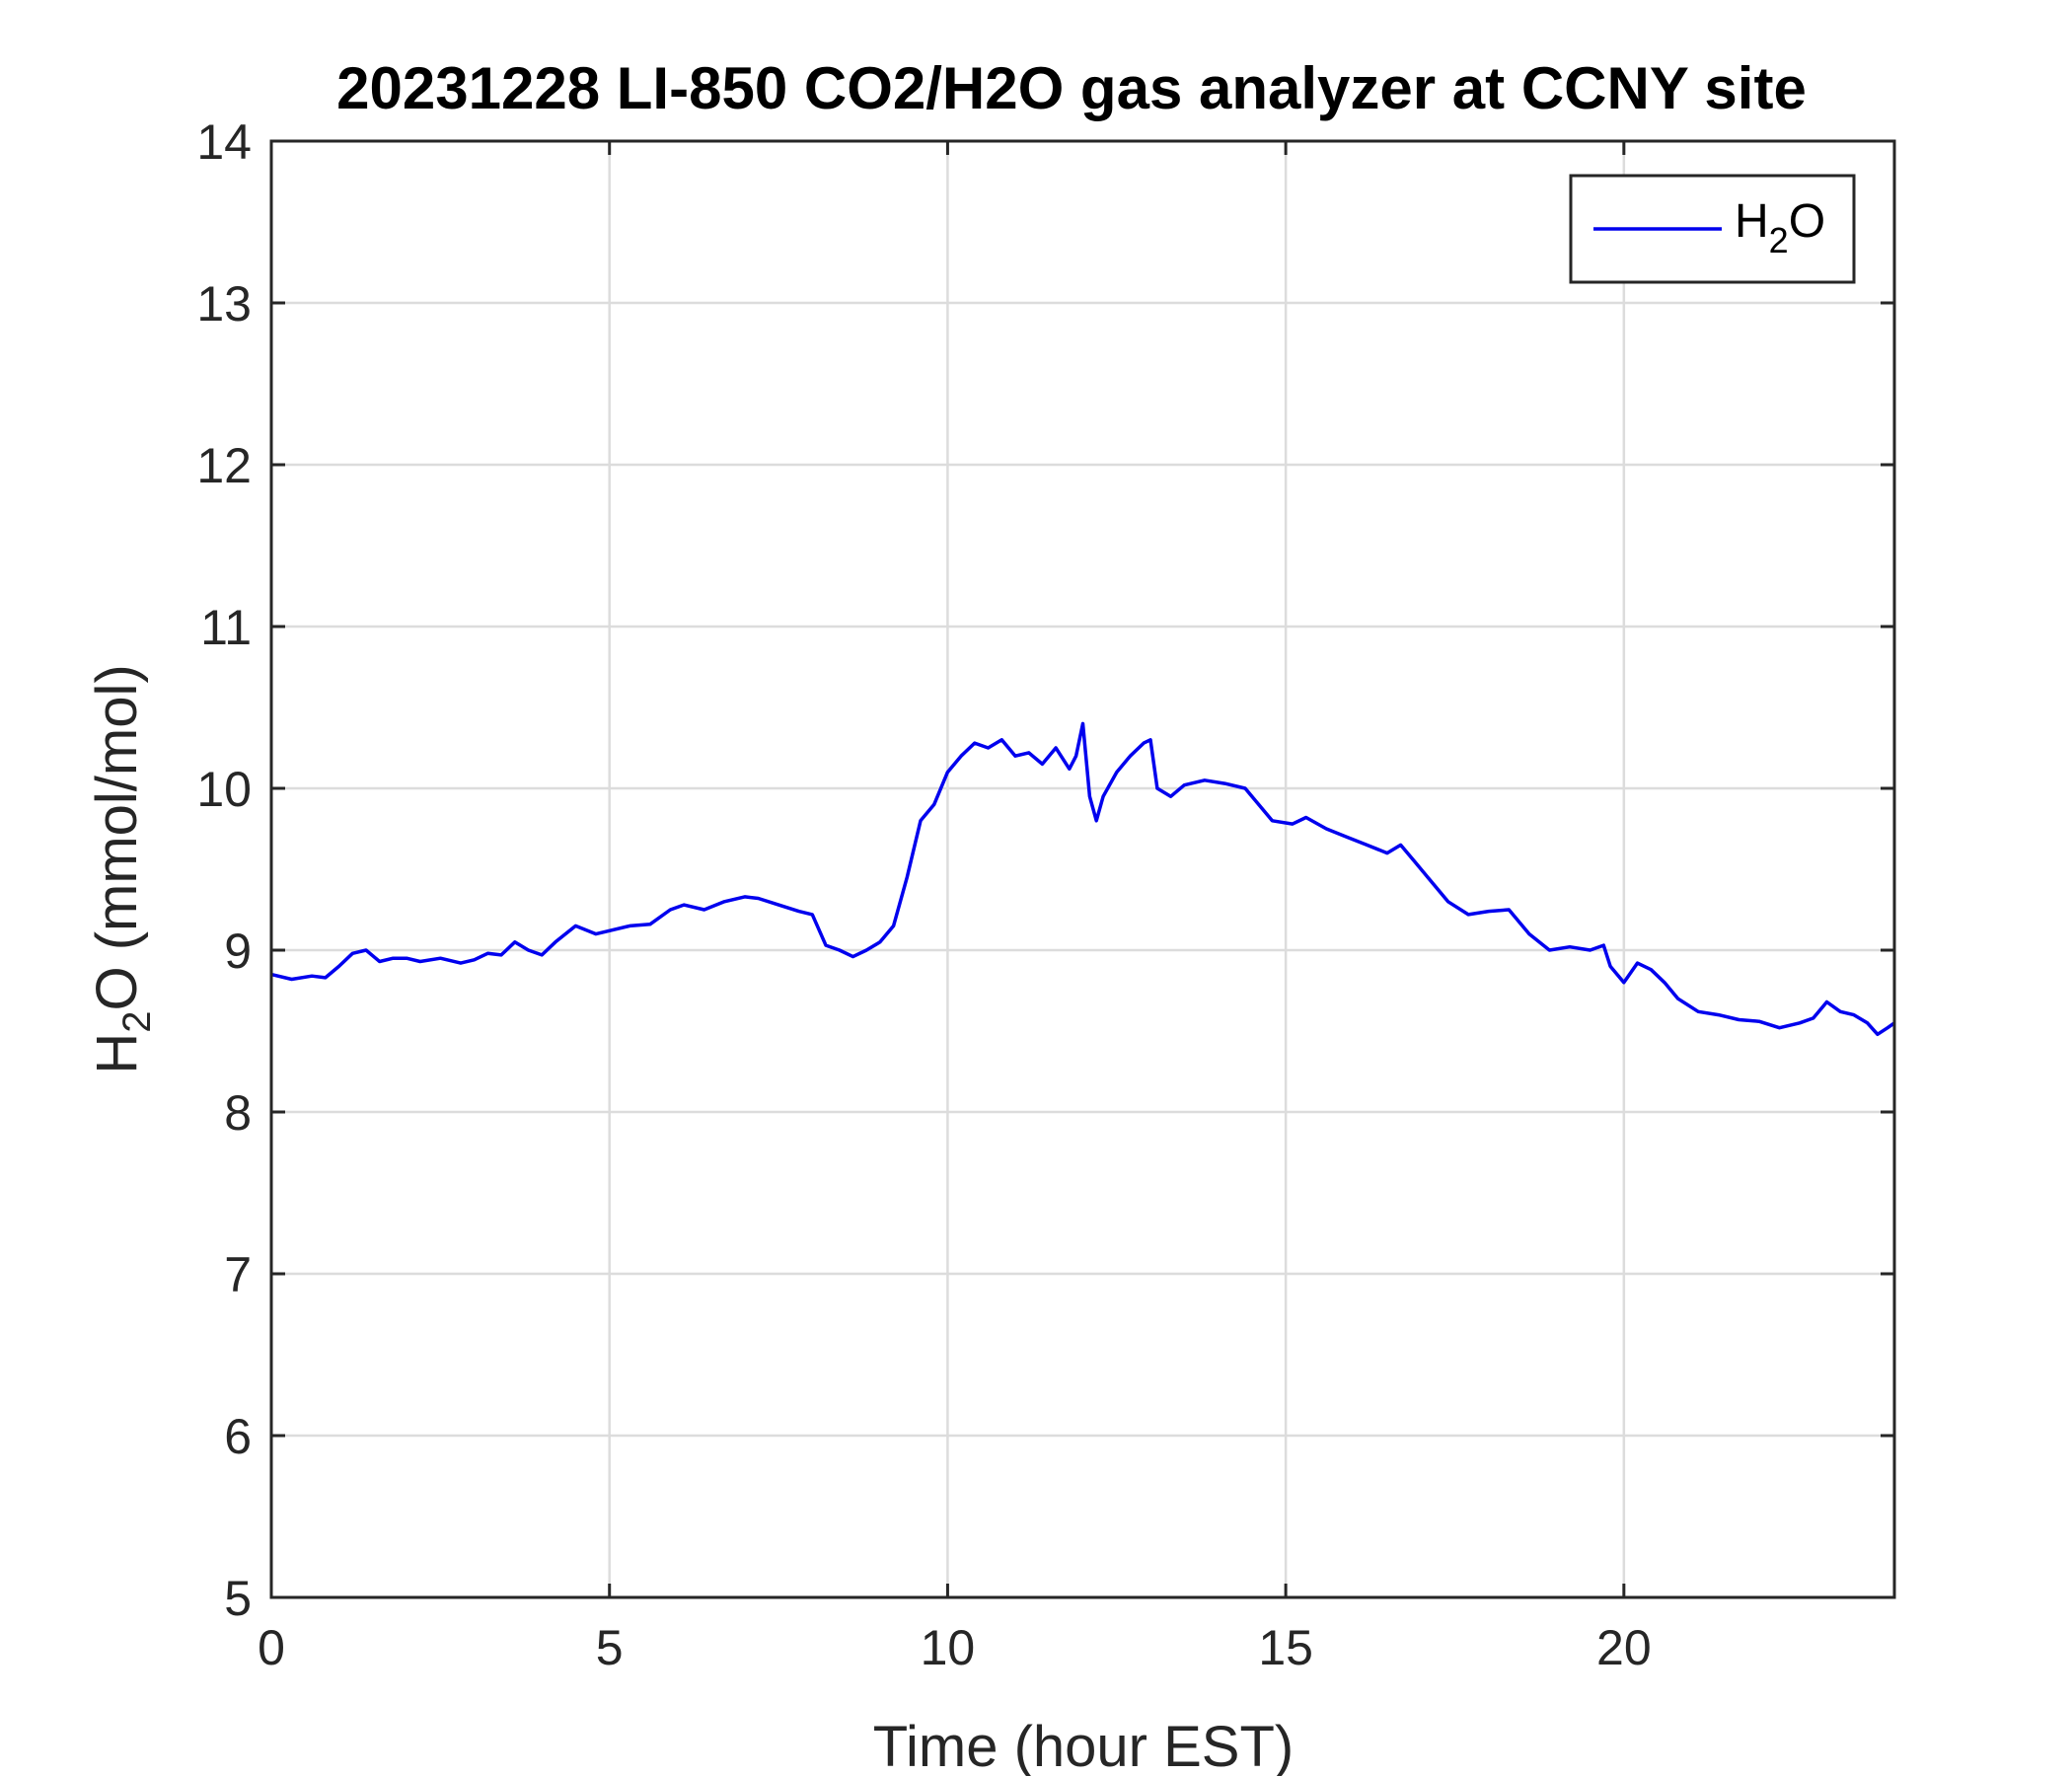  What do you see at coordinates (238, 1599) in the screenshot?
I see `y-tick-label: 5` at bounding box center [238, 1599].